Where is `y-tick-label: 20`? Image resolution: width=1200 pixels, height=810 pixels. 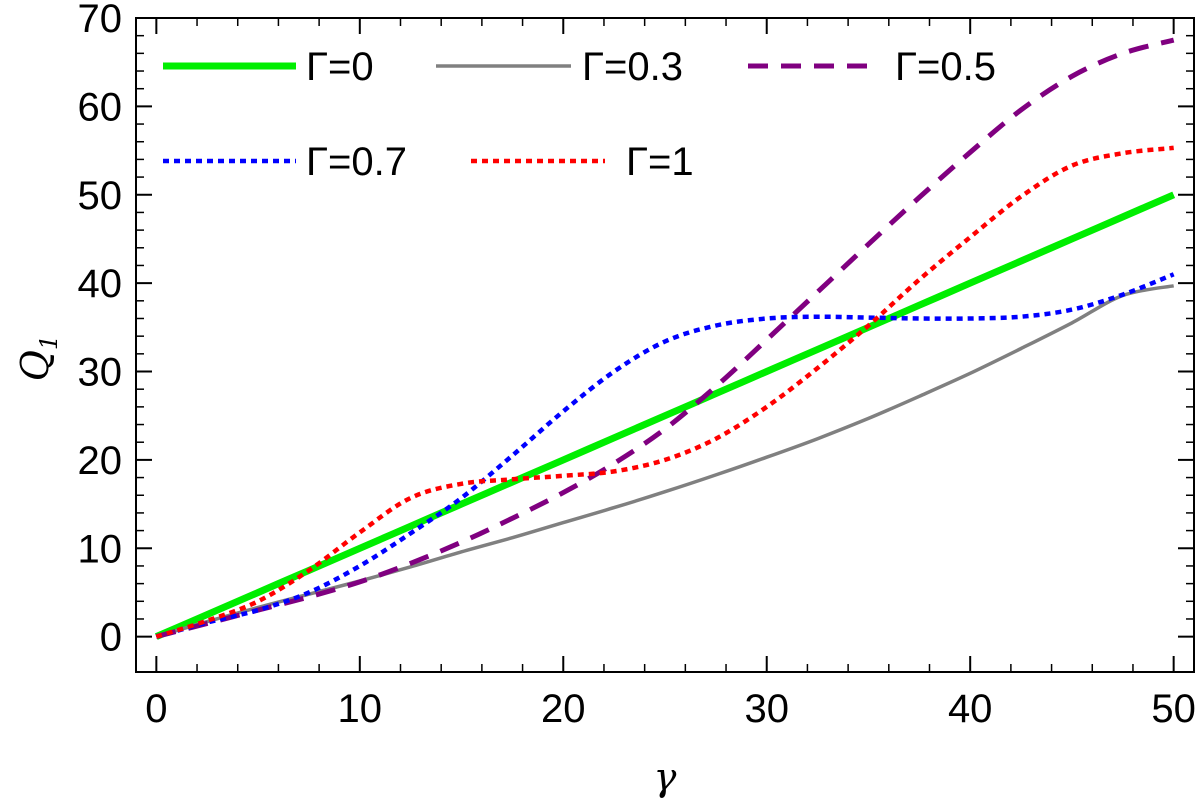
y-tick-label: 20 is located at coordinates (100, 461).